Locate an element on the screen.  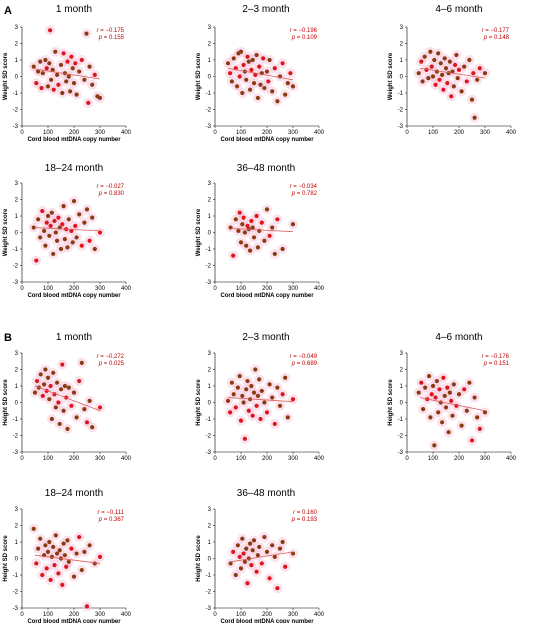
stat-r-value: = −0.027 is located at coordinates (112, 187).